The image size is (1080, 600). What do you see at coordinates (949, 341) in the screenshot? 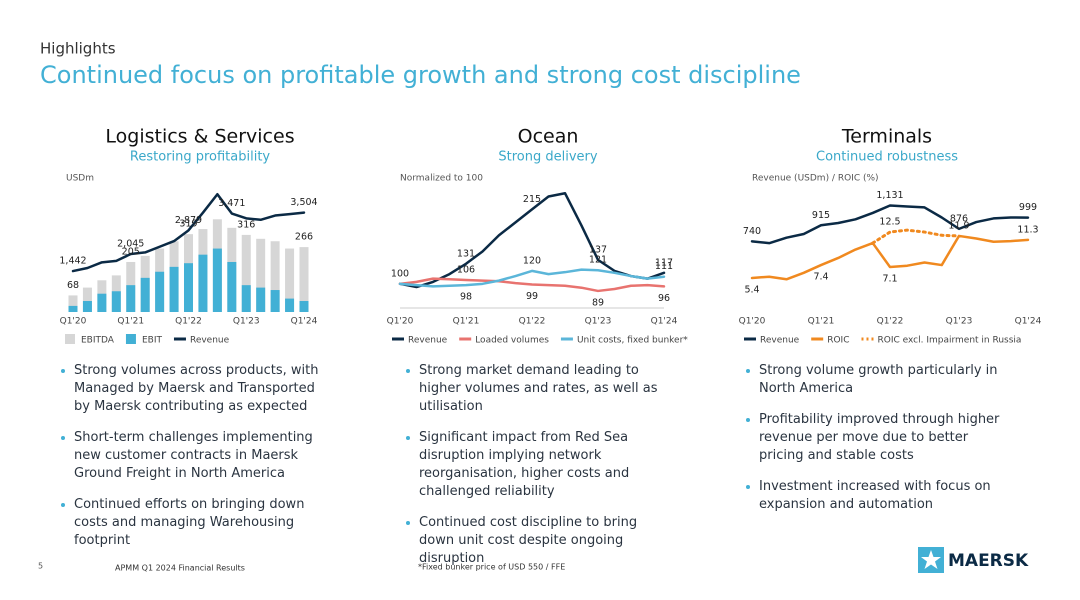
I see `legend-label: ROIC excl. Impairment in Russia` at bounding box center [949, 341].